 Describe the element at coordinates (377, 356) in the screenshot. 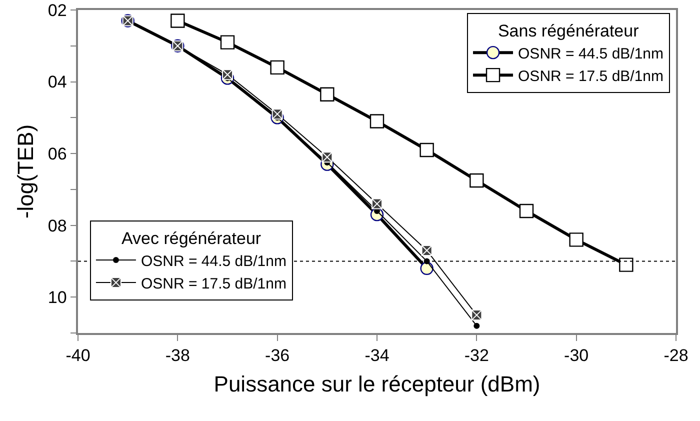

I see `x-tick-label: -34` at that location.